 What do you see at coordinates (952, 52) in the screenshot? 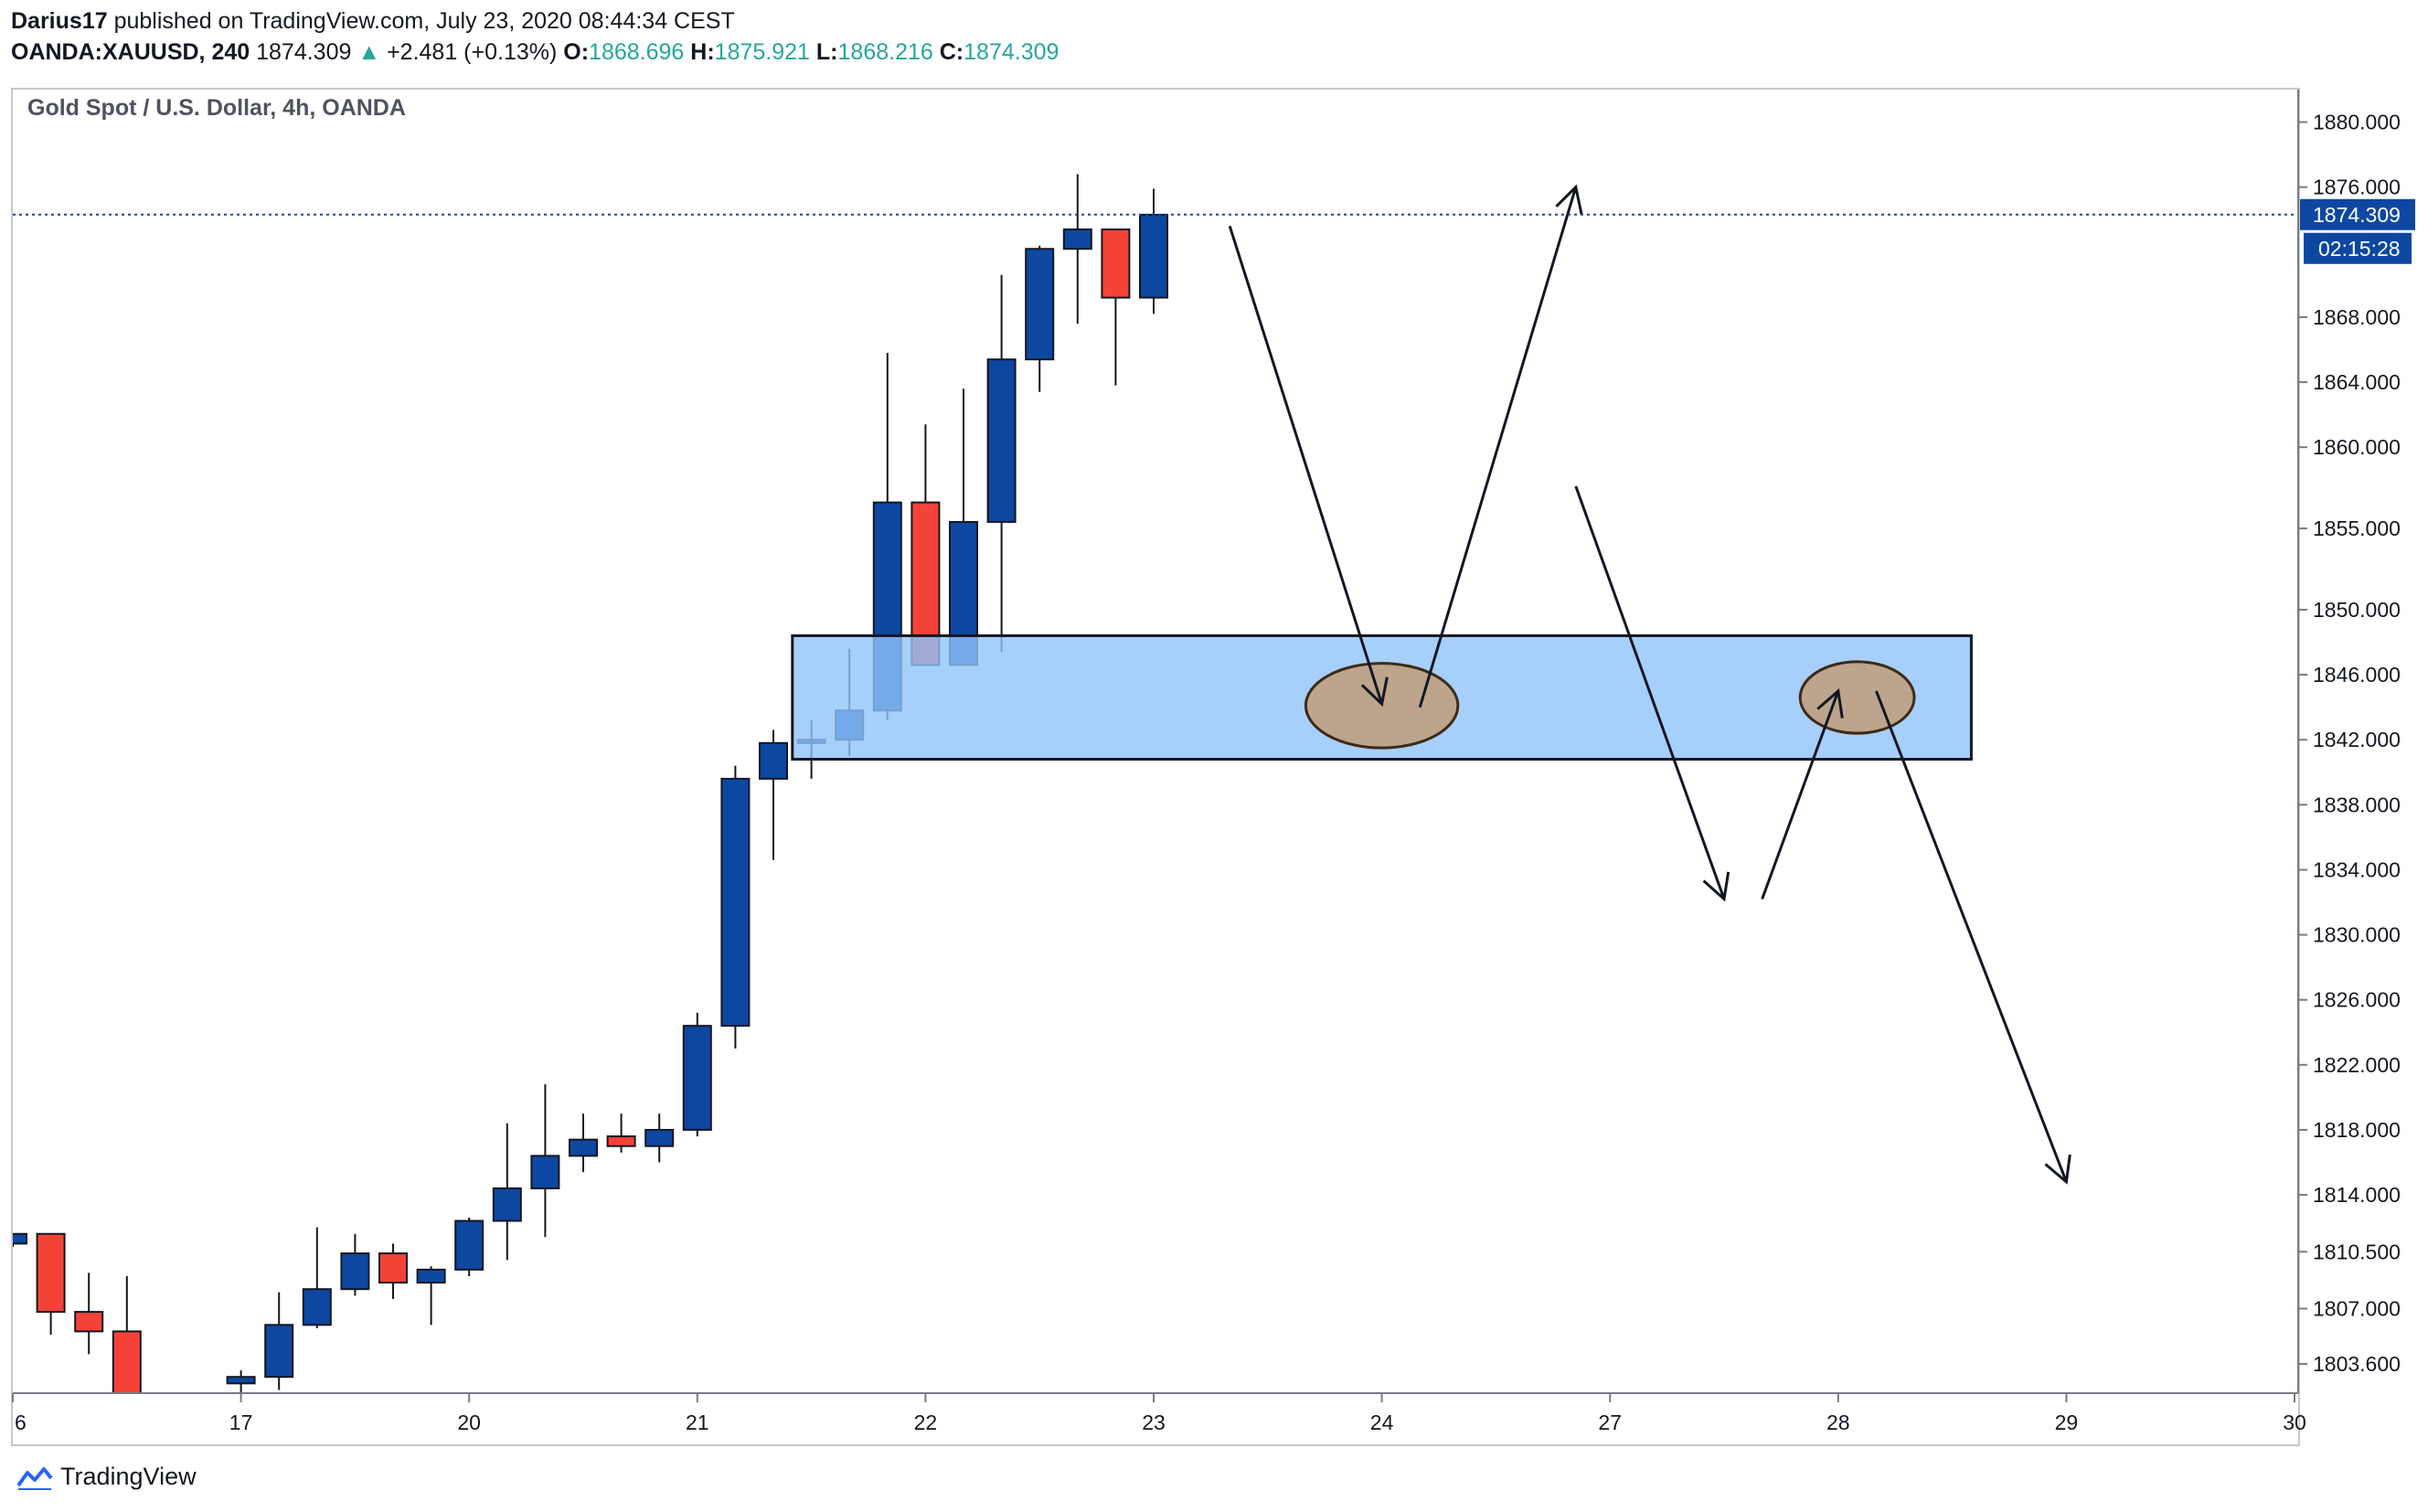
I see `close-label: C:` at bounding box center [952, 52].